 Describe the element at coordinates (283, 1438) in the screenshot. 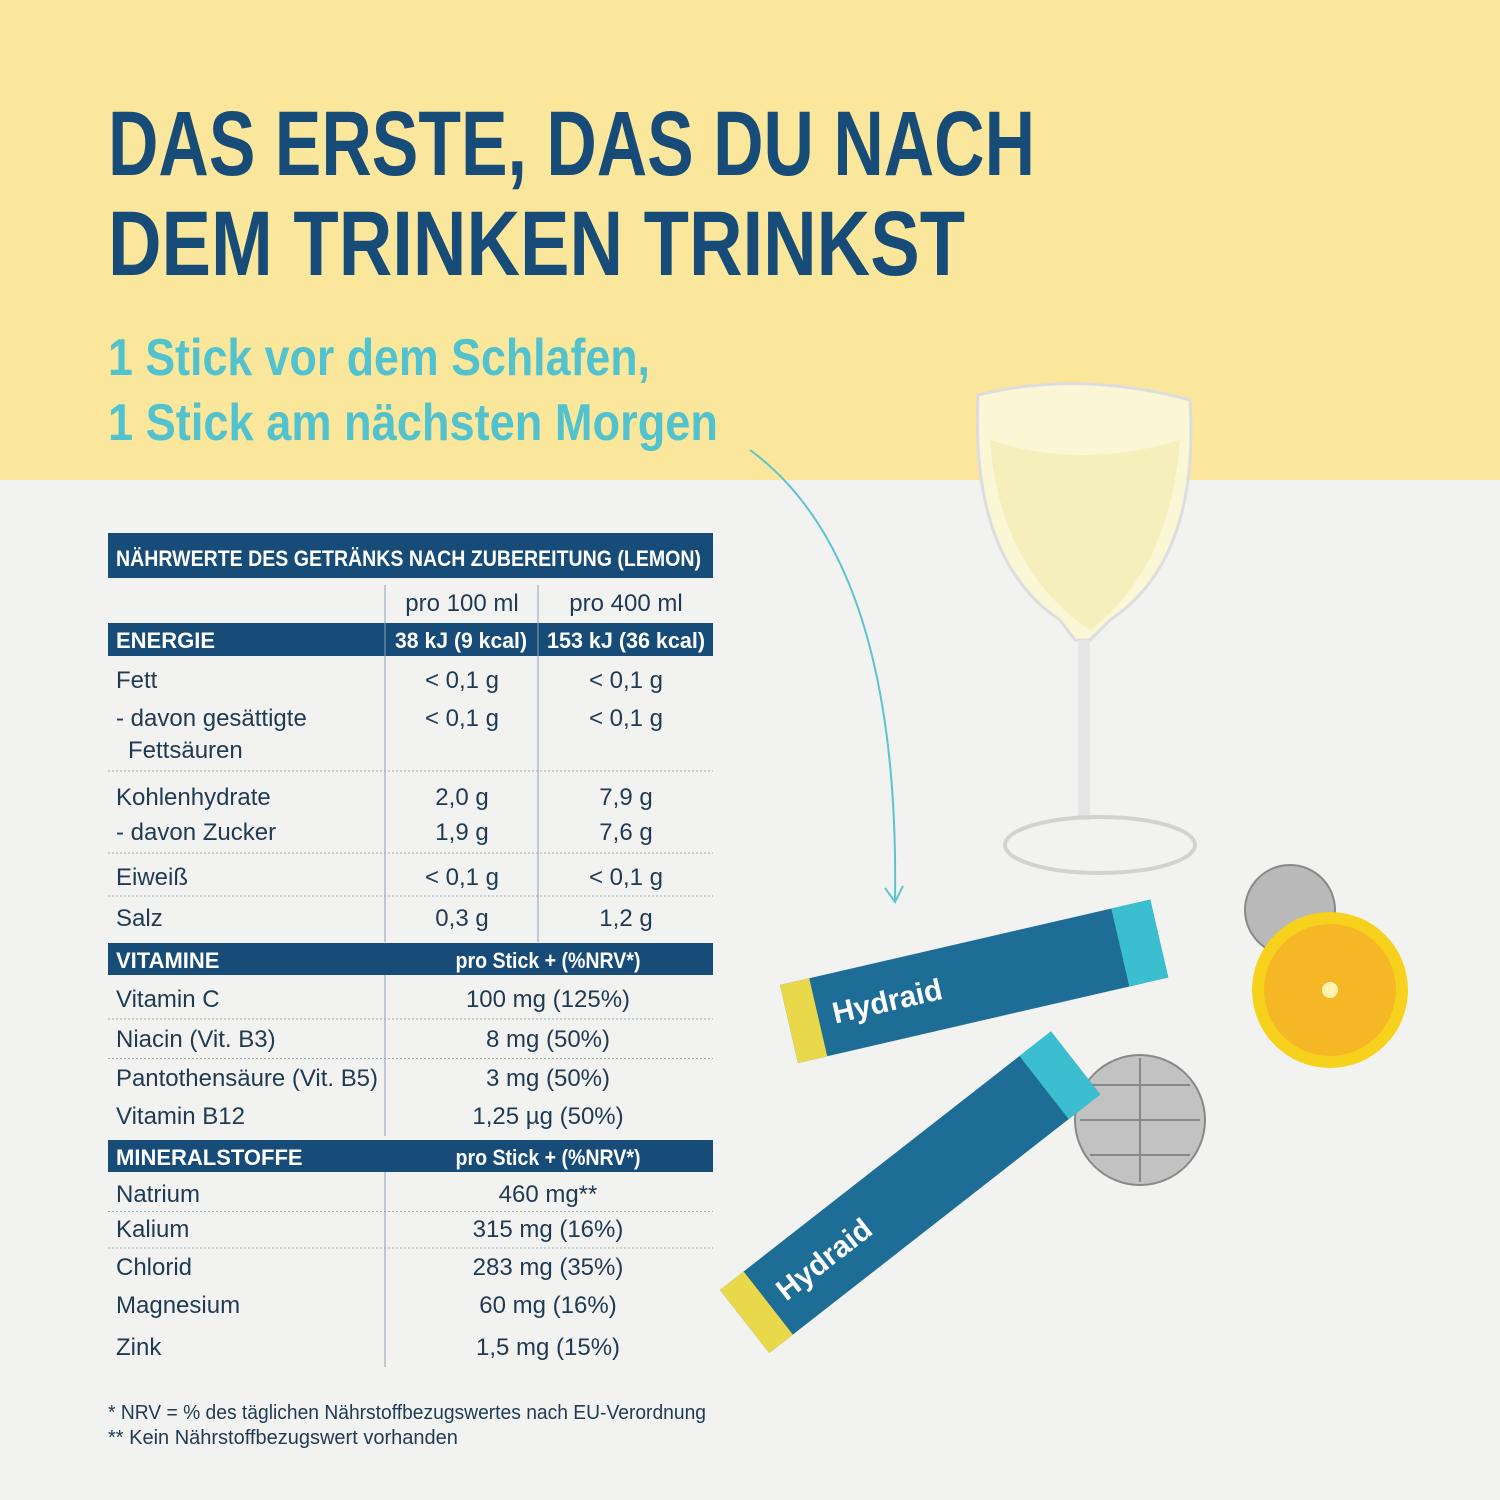

I see `footnote: ** Kein Nährstoffbezugswert vorhanden` at that location.